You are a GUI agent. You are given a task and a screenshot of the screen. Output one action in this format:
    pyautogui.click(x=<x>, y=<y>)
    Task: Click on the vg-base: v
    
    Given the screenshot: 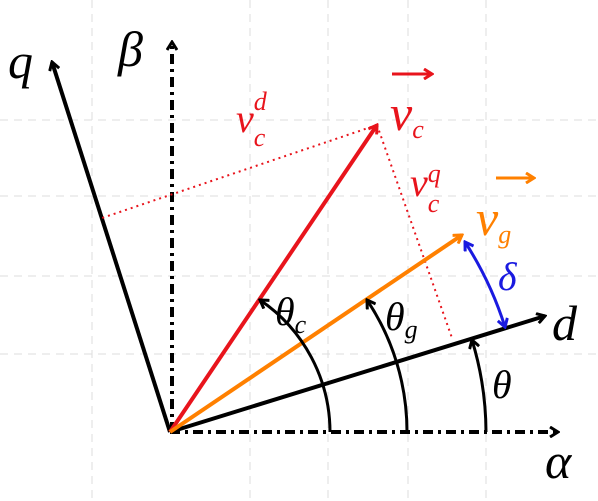 What is the action you would take?
    pyautogui.click(x=487, y=218)
    